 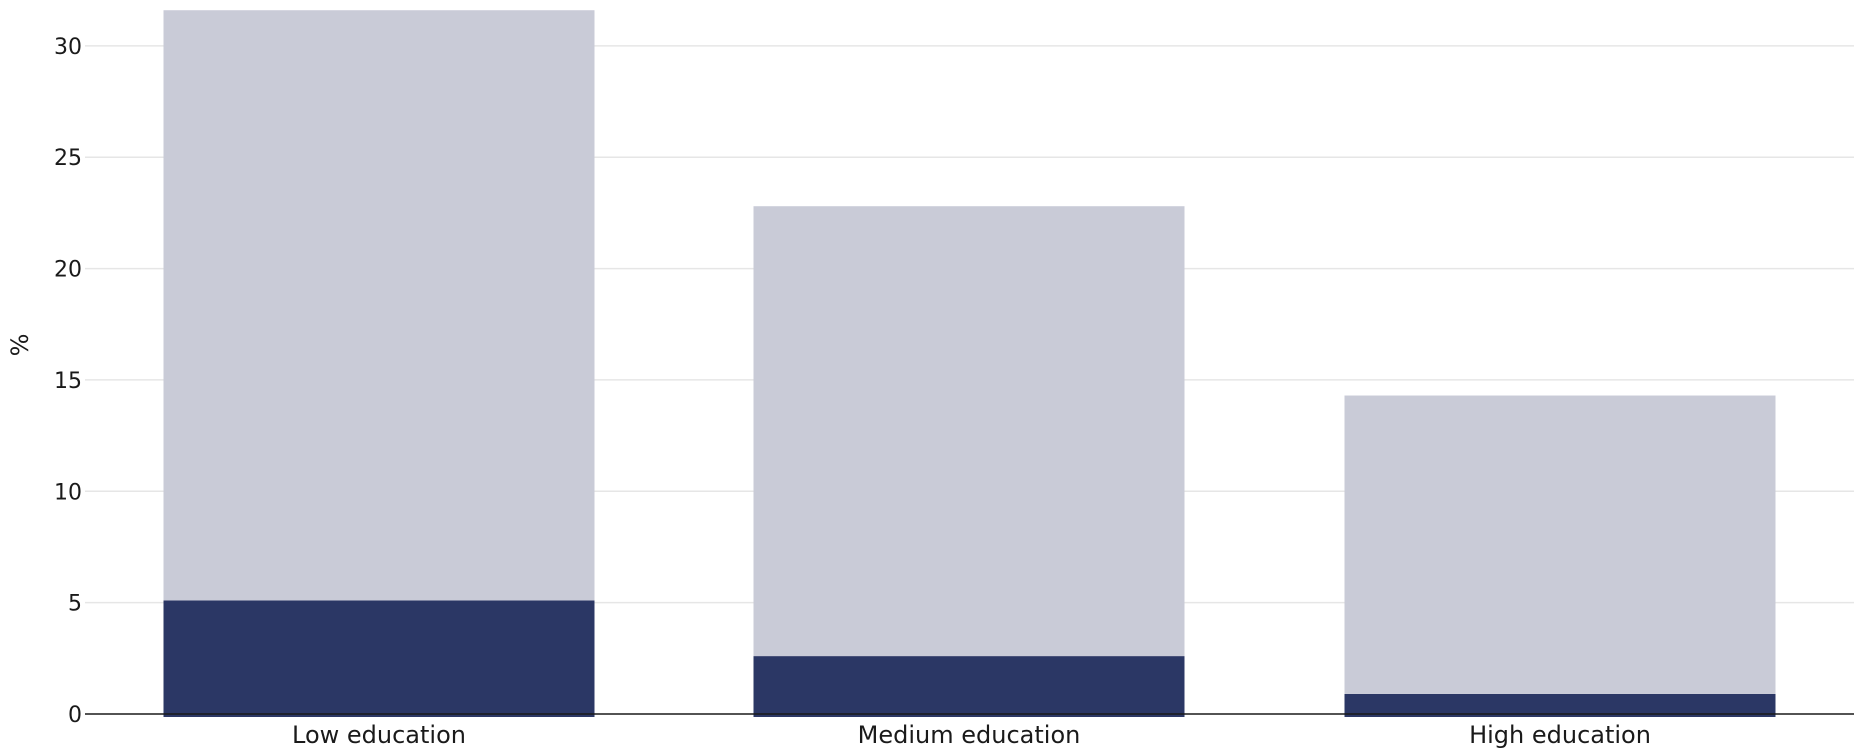 I want to click on y-tick-label: 25, so click(x=68, y=158).